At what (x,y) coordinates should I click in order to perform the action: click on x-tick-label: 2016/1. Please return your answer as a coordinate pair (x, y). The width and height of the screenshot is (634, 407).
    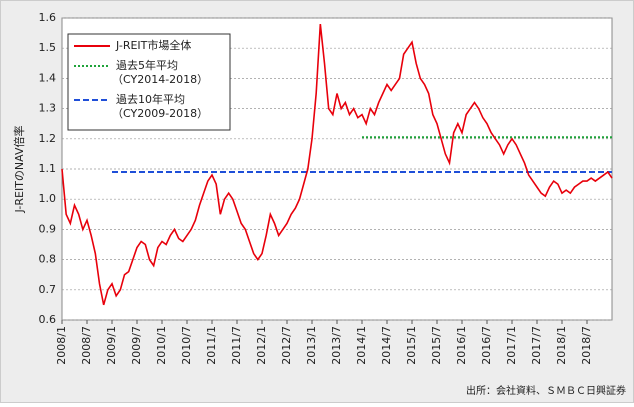
    Looking at the image, I should click on (461, 345).